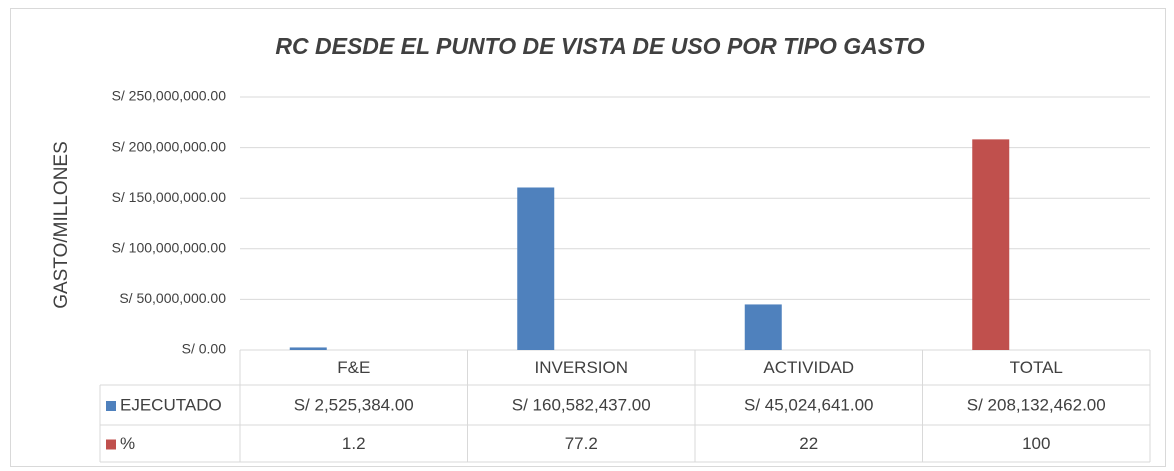 The width and height of the screenshot is (1174, 471). I want to click on table-value: 22, so click(808, 443).